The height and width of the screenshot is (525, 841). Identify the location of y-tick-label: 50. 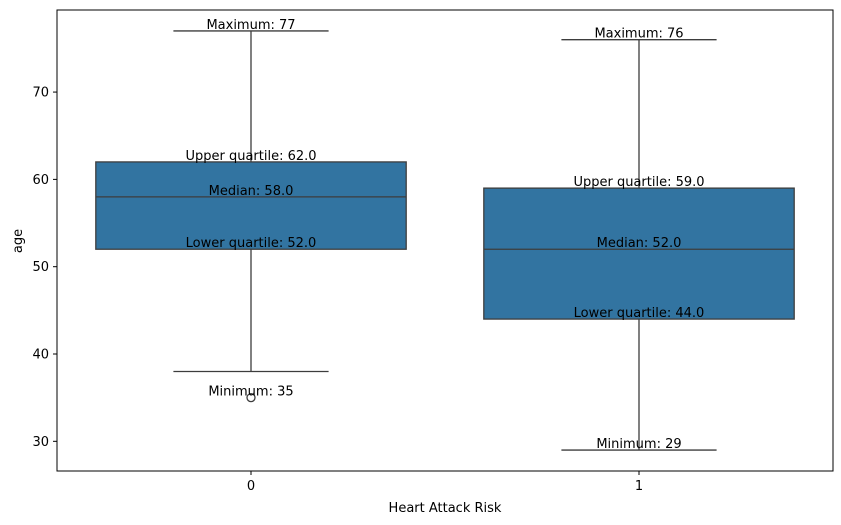
(40, 267).